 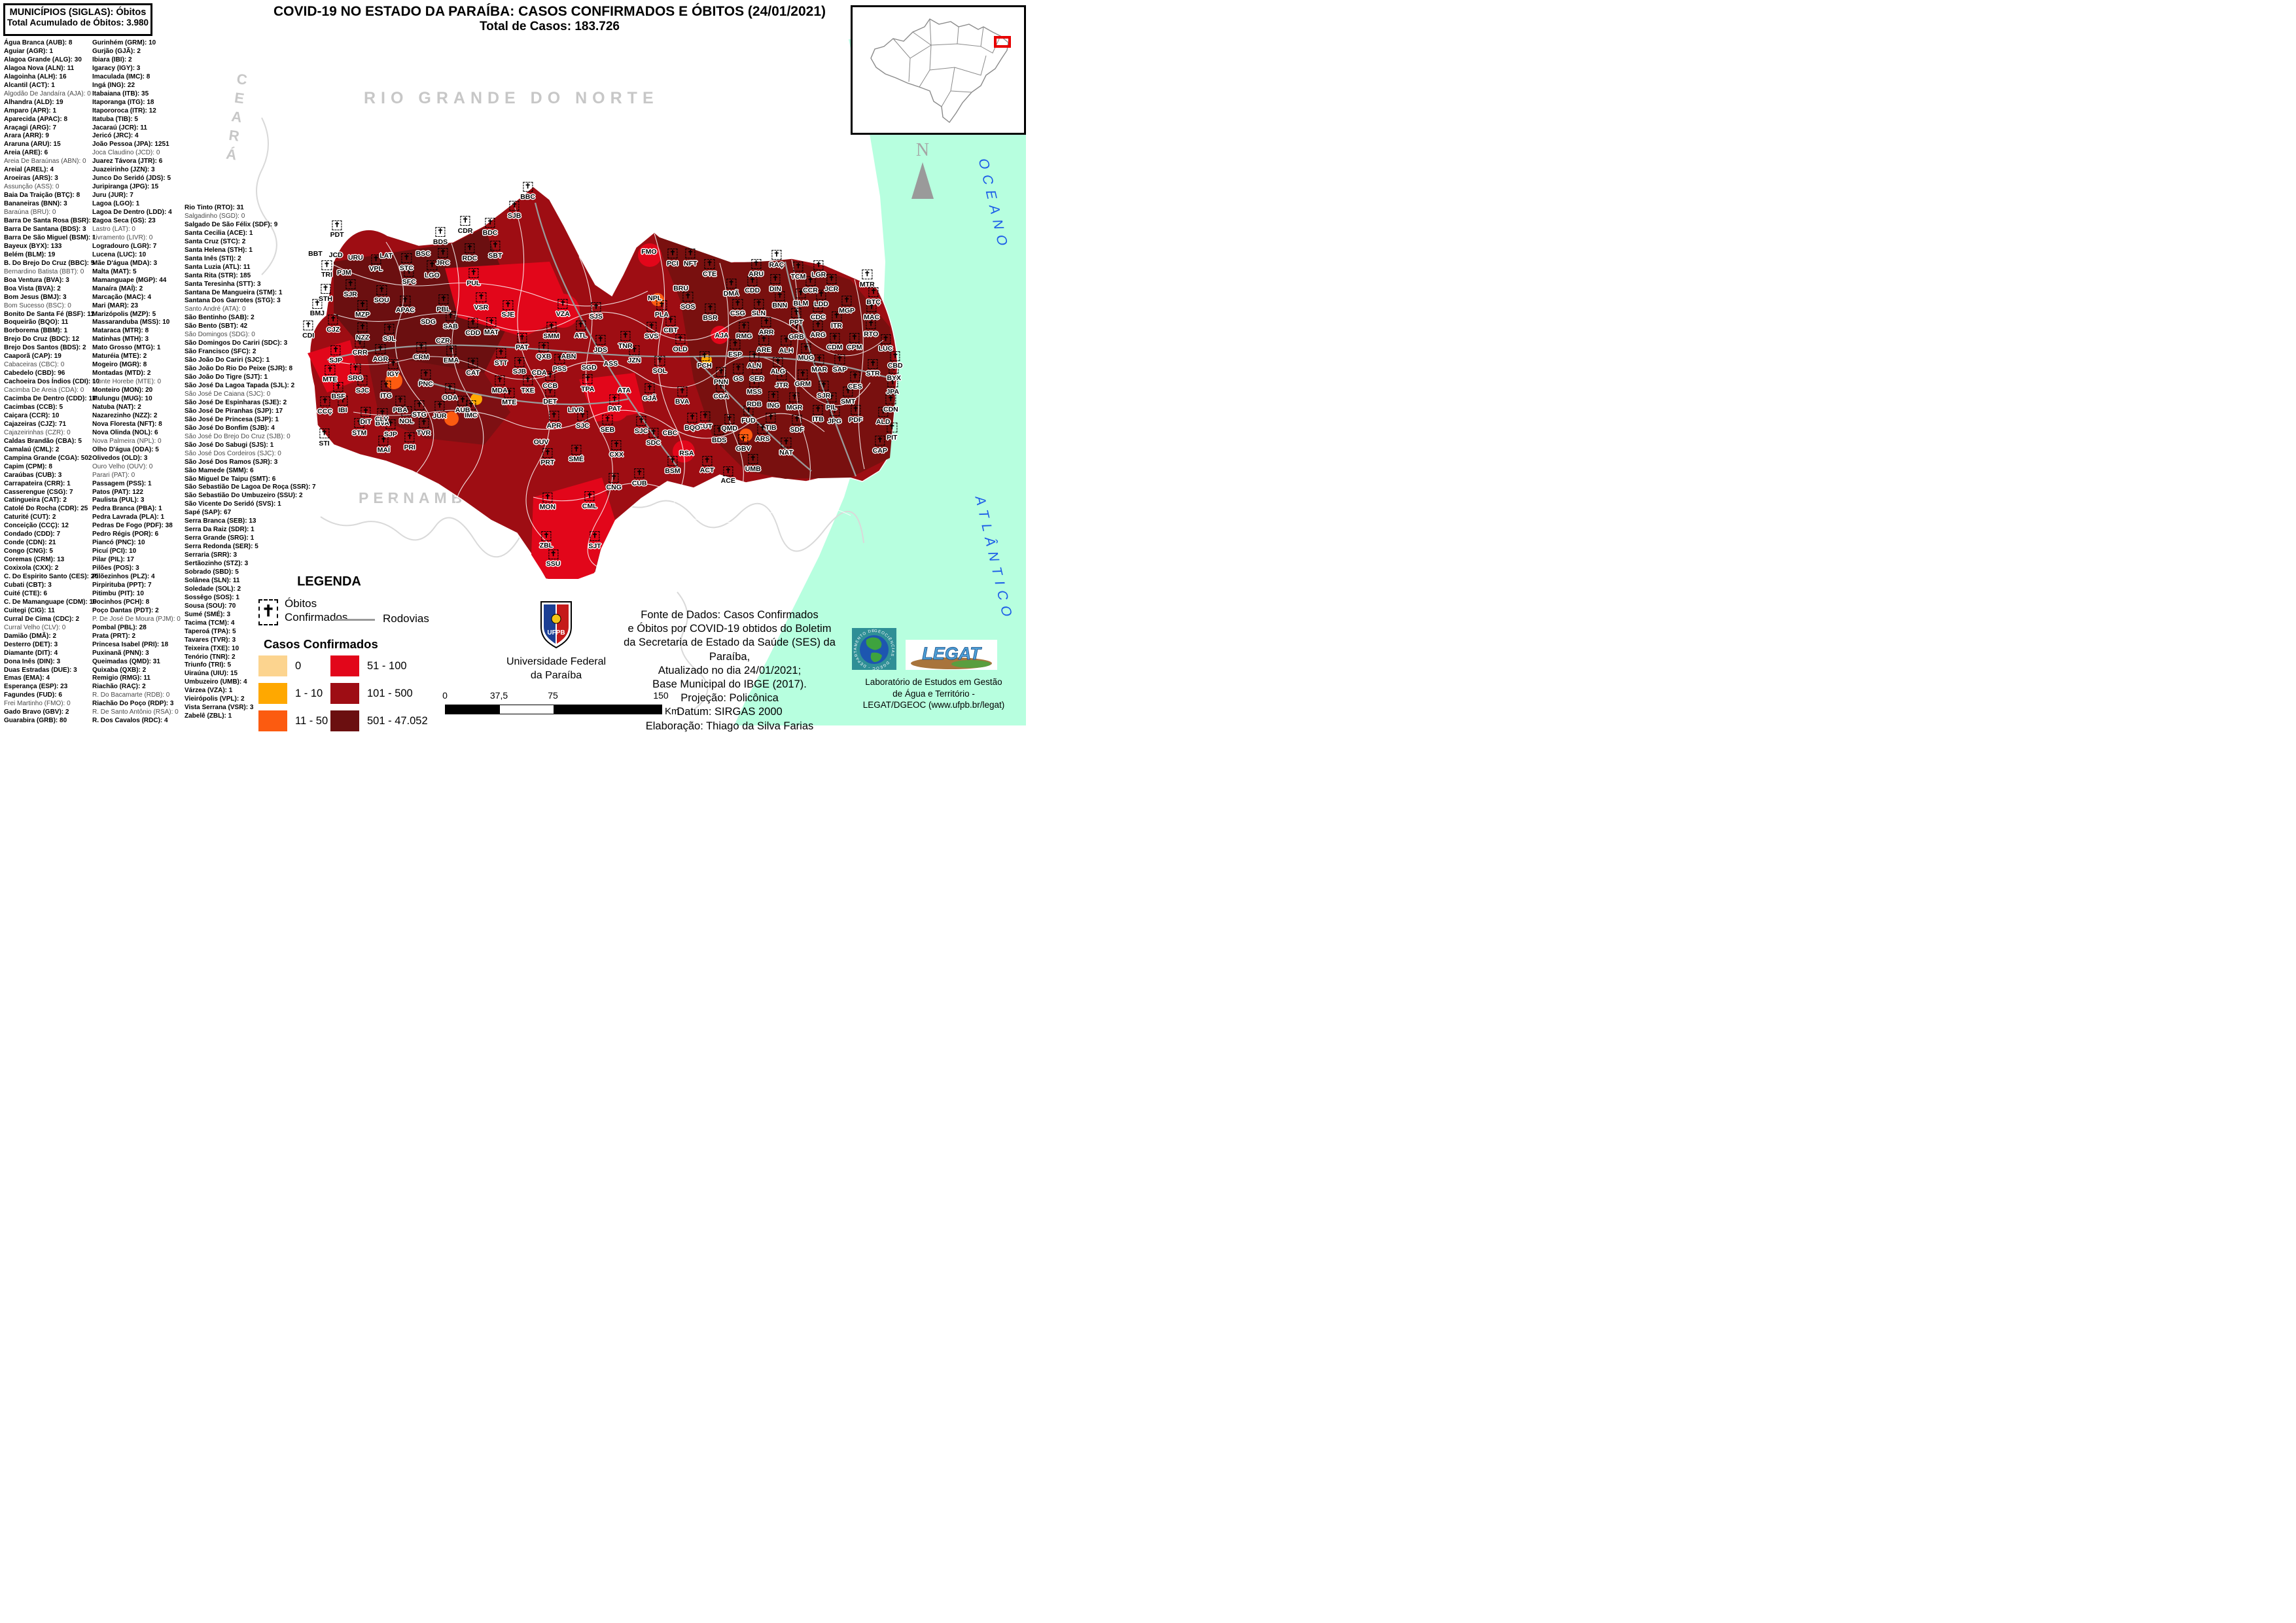 I want to click on municipality-entry: Cabedelo (CBD): 96, so click(x=34, y=374).